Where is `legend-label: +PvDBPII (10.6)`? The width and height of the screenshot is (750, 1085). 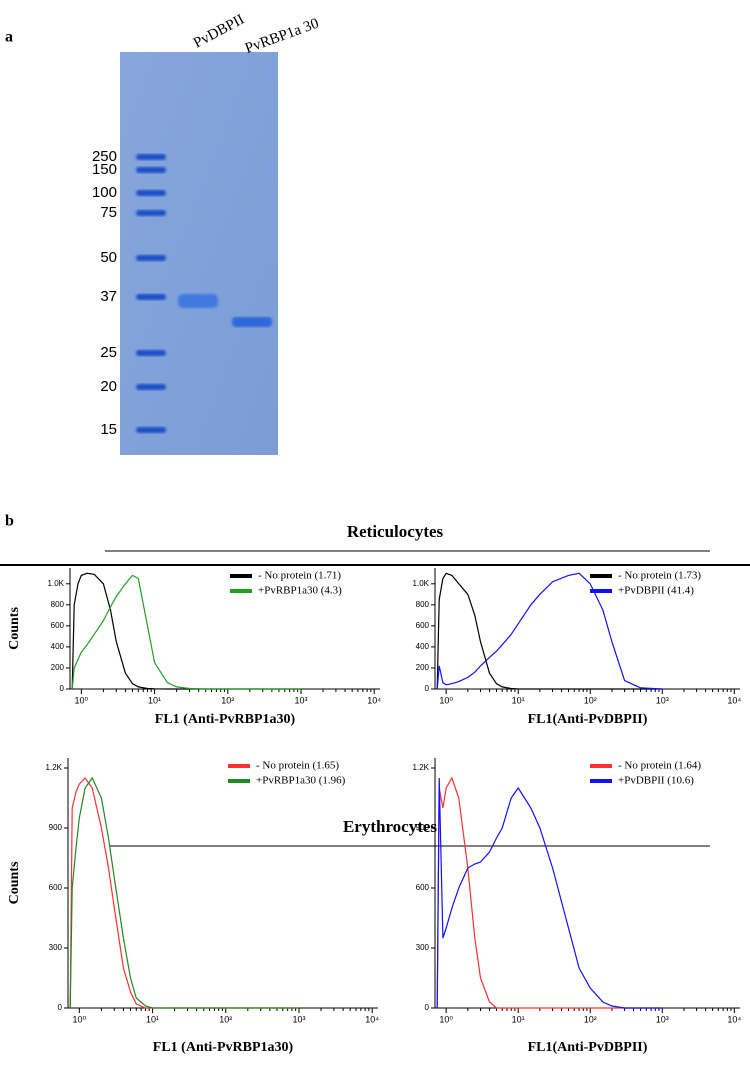
legend-label: +PvDBPII (10.6) is located at coordinates (656, 781).